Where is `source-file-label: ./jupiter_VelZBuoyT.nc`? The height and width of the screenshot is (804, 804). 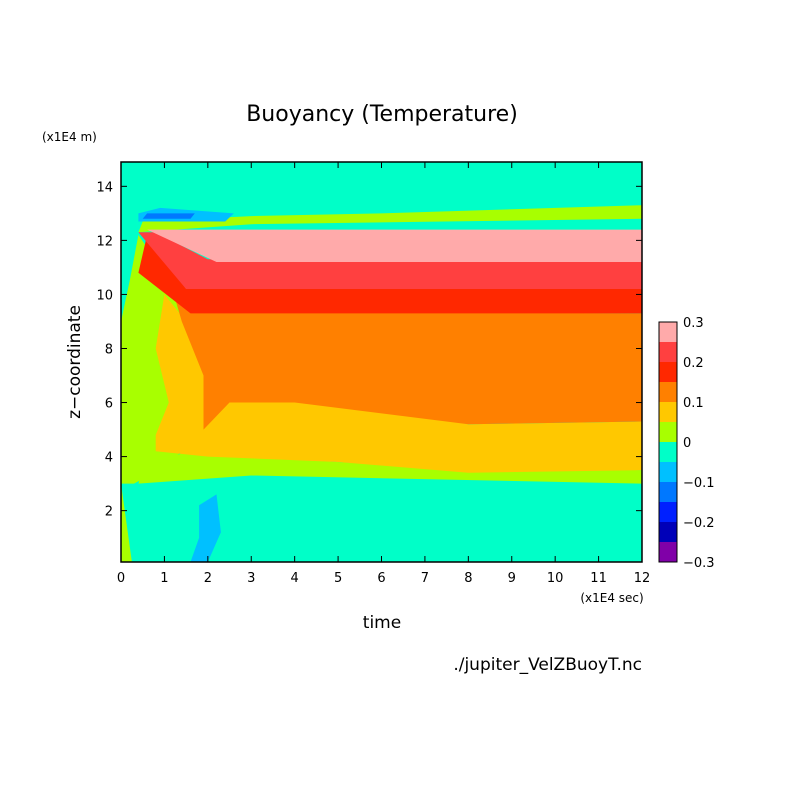 source-file-label: ./jupiter_VelZBuoyT.nc is located at coordinates (547, 665).